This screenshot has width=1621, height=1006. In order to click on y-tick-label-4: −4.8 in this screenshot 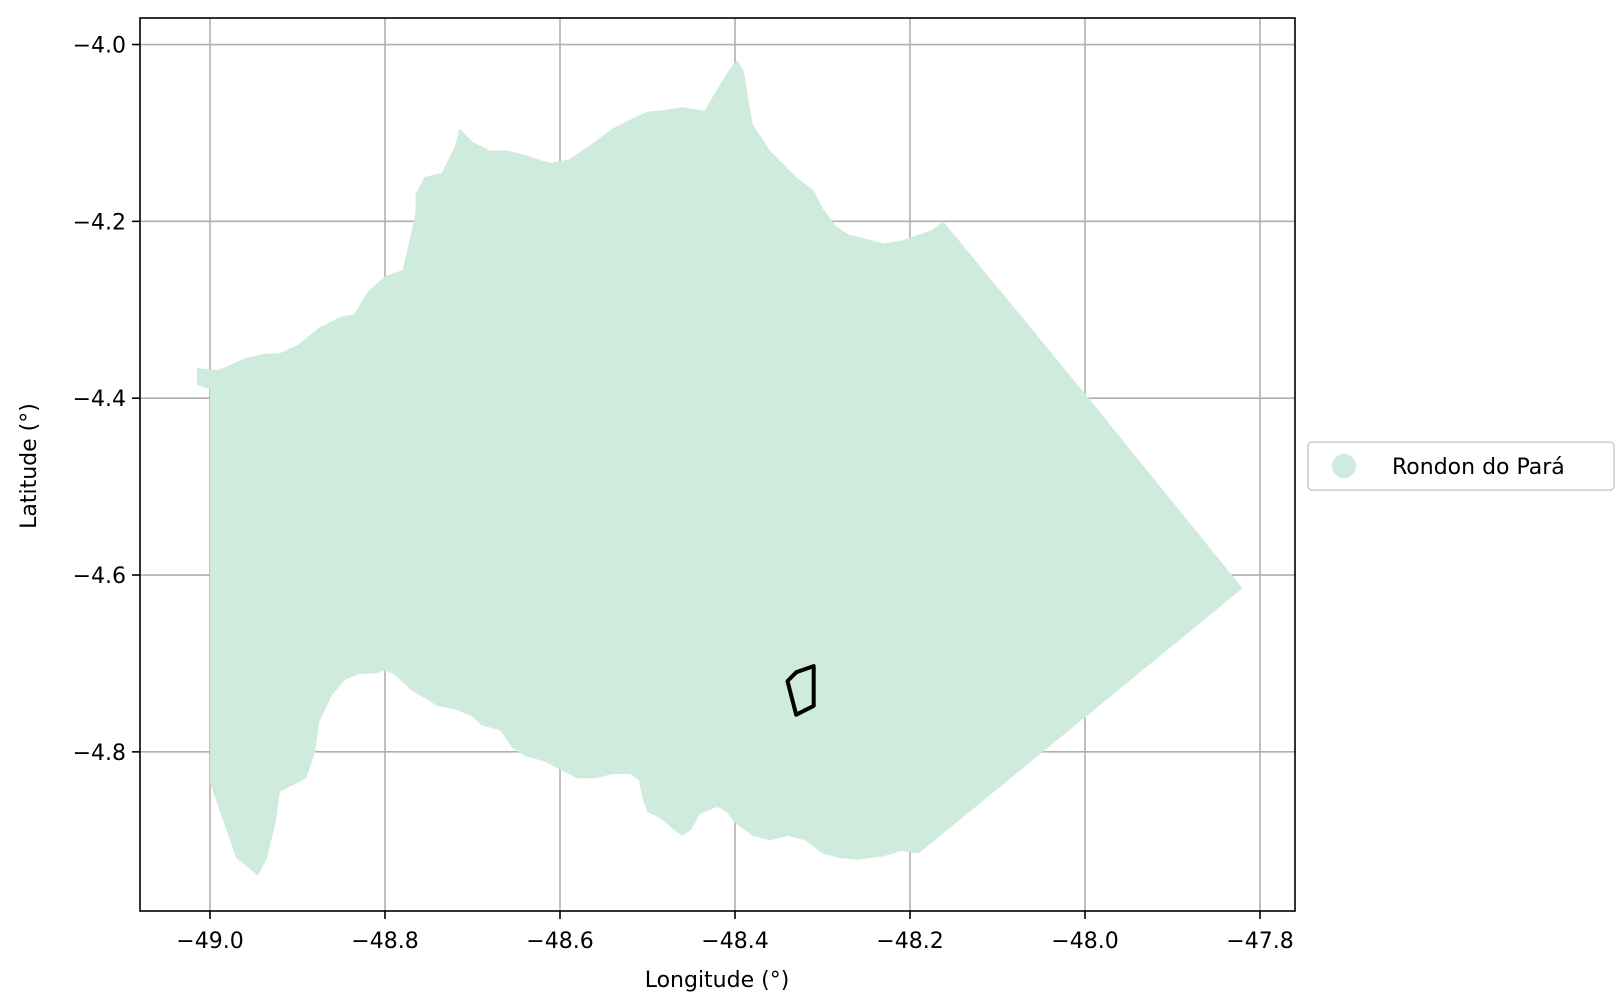, I will do `click(99, 753)`.